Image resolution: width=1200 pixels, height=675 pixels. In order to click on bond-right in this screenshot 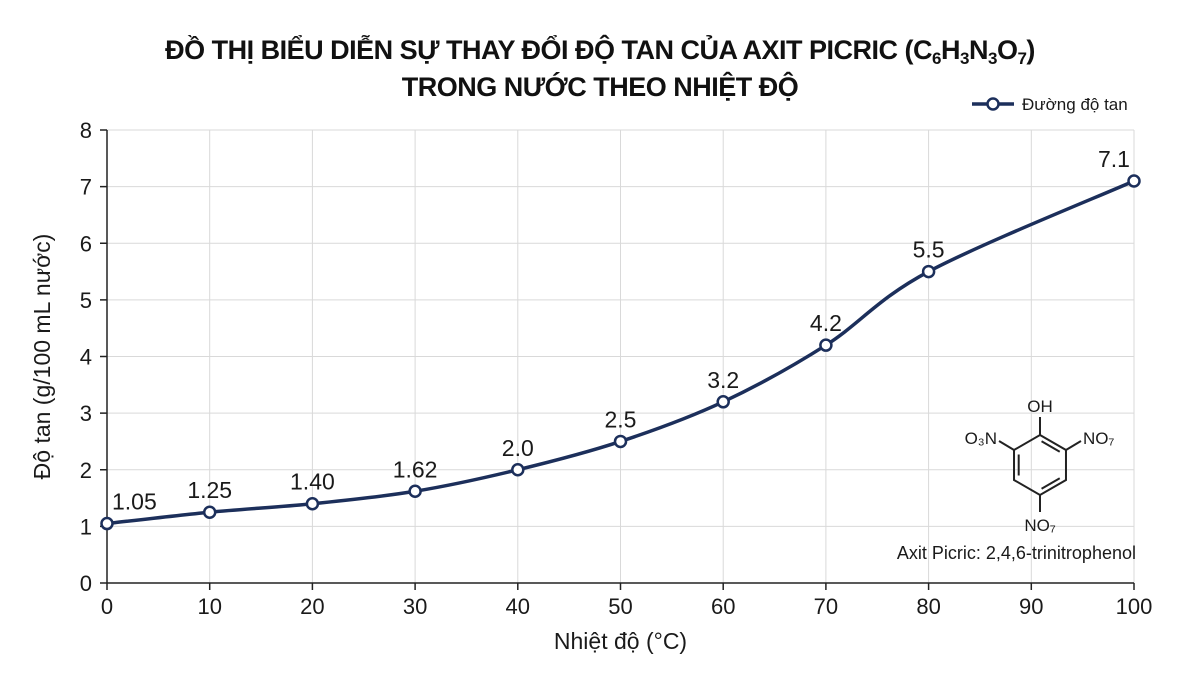, I will do `click(1073, 445)`.